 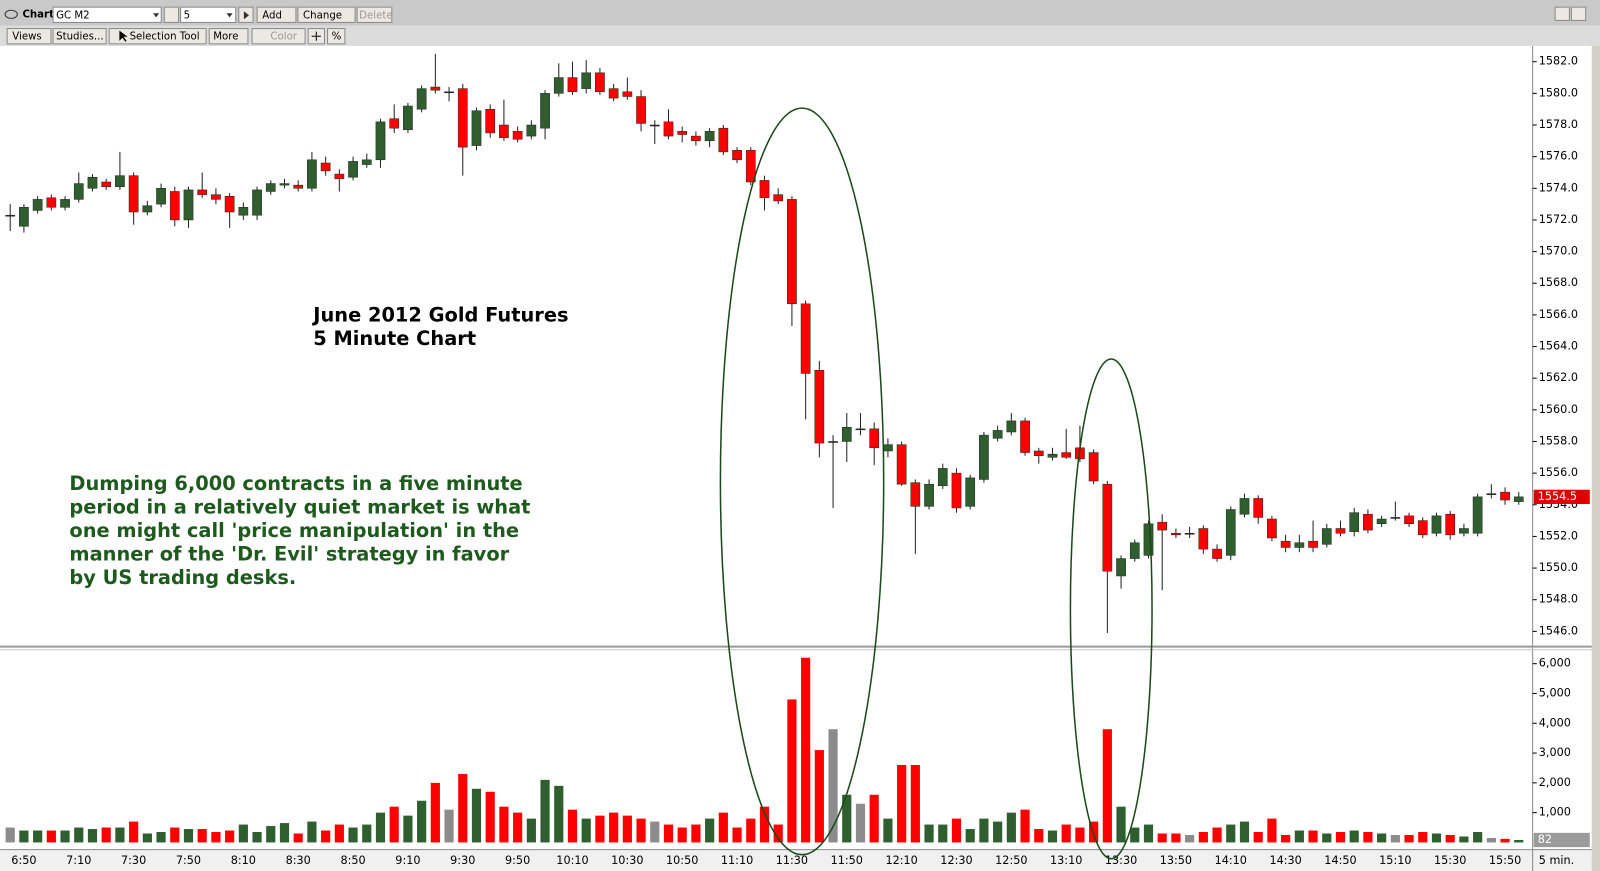 I want to click on views-button, so click(x=29, y=36).